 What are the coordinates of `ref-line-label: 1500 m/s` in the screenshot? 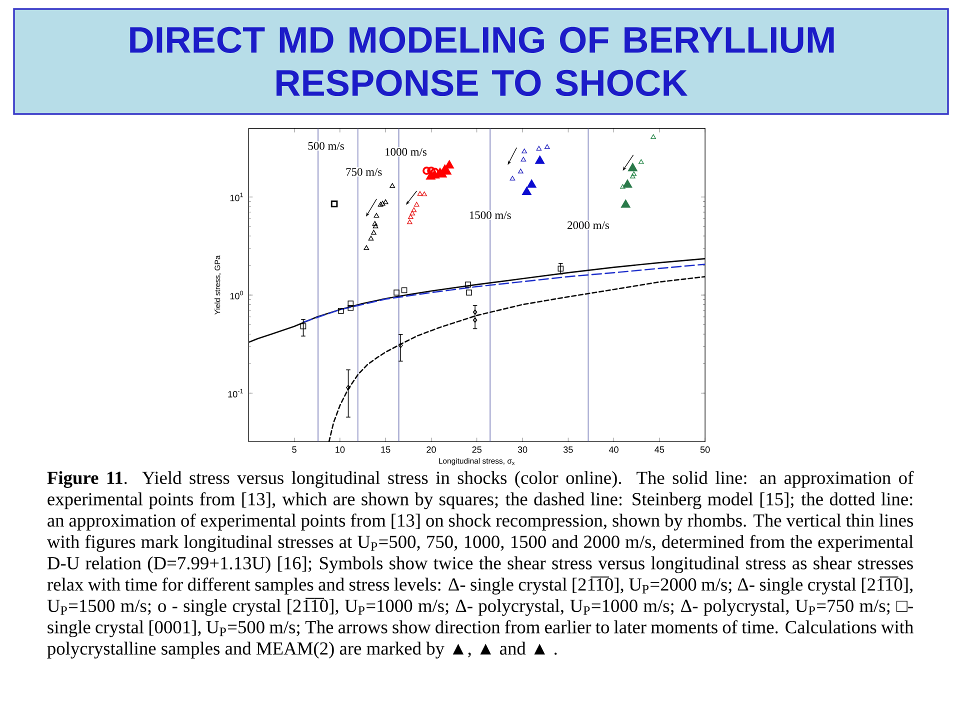 It's located at (490, 215).